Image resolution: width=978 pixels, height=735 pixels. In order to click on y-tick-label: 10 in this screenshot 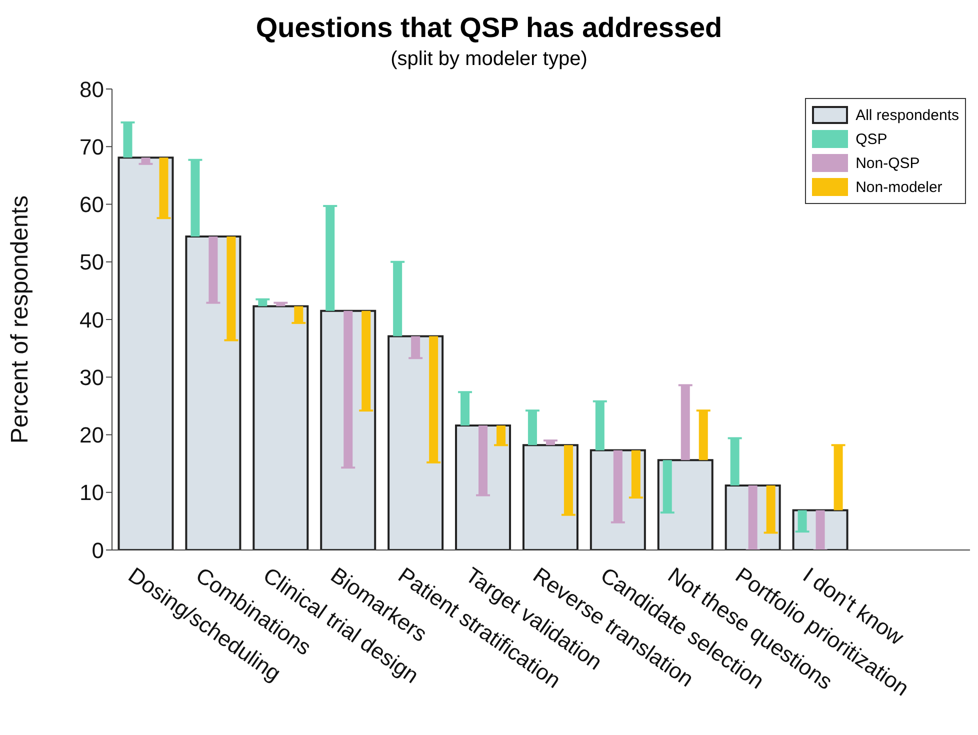, I will do `click(92, 493)`.